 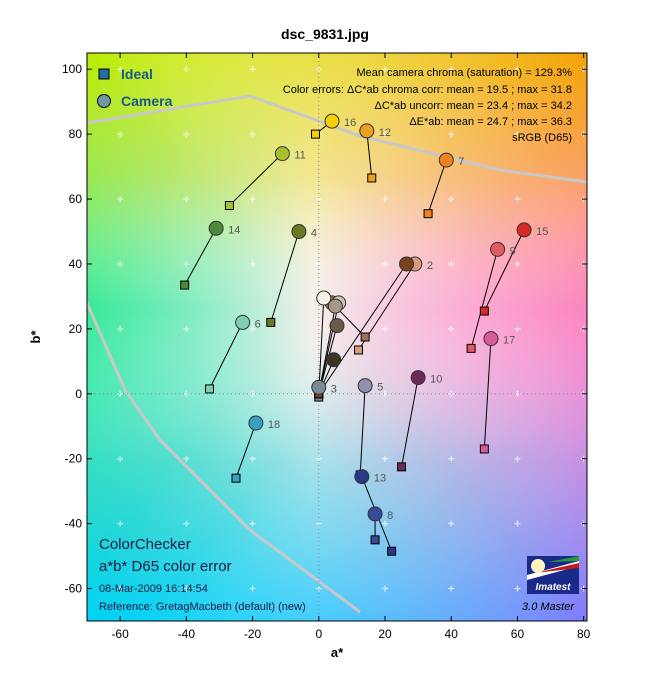 What do you see at coordinates (584, 634) in the screenshot?
I see `x-tick-label: 80` at bounding box center [584, 634].